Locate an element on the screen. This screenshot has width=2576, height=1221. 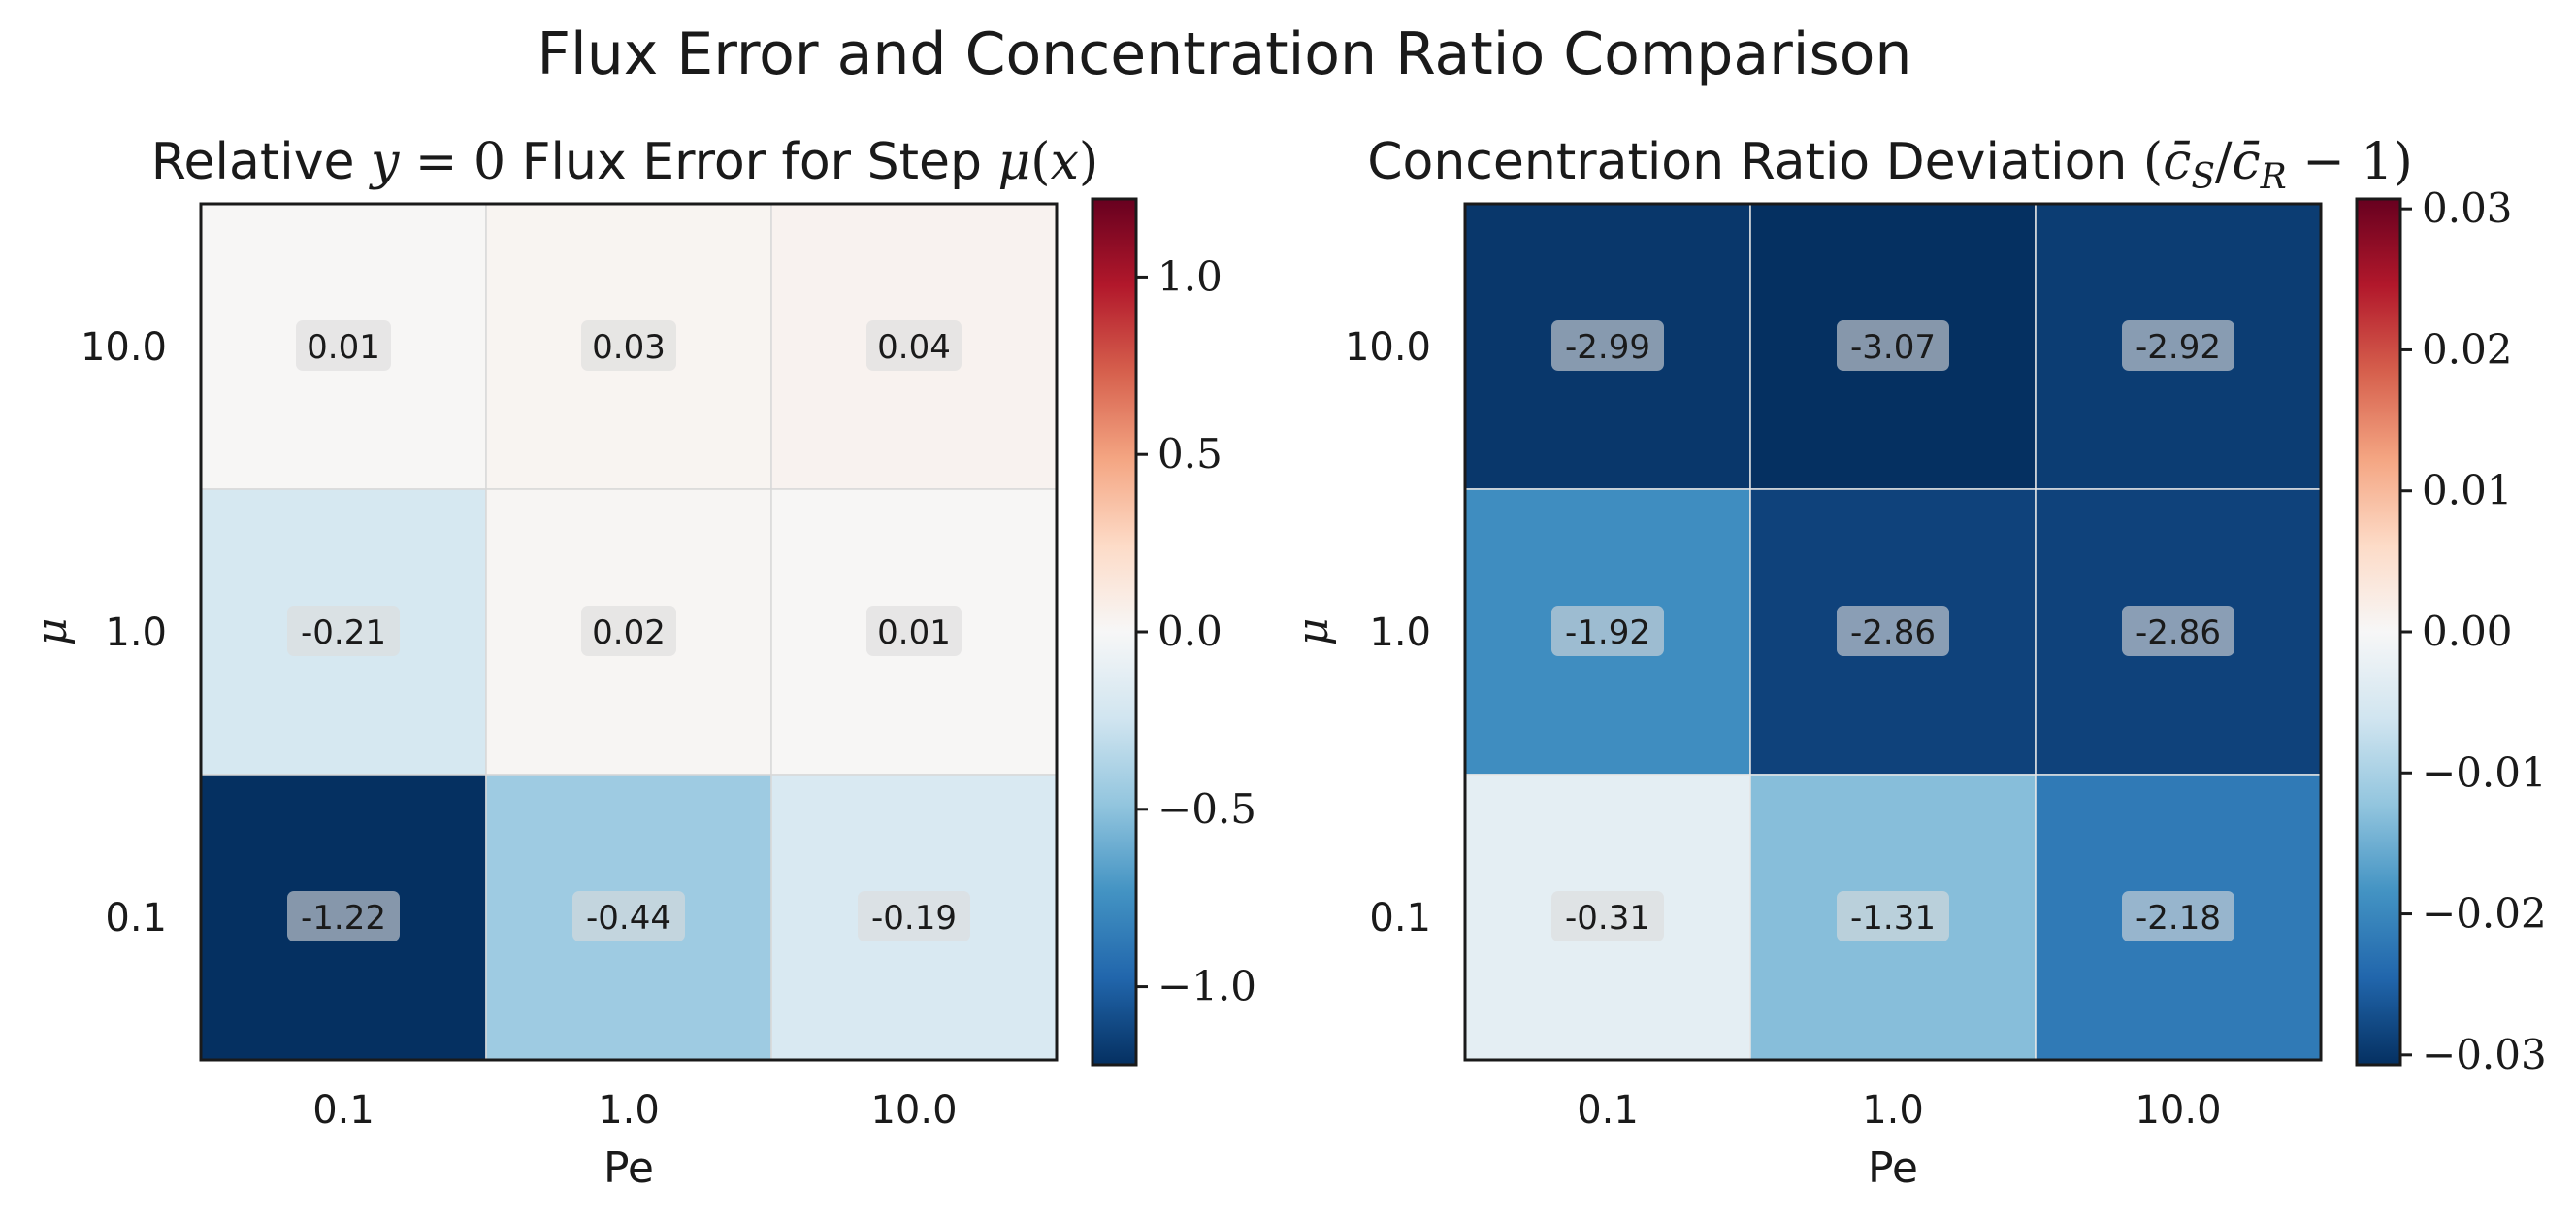
colorbar-ticks: −1.0 −0.5 0.0 0.5 1.0 is located at coordinates (1196, 631).